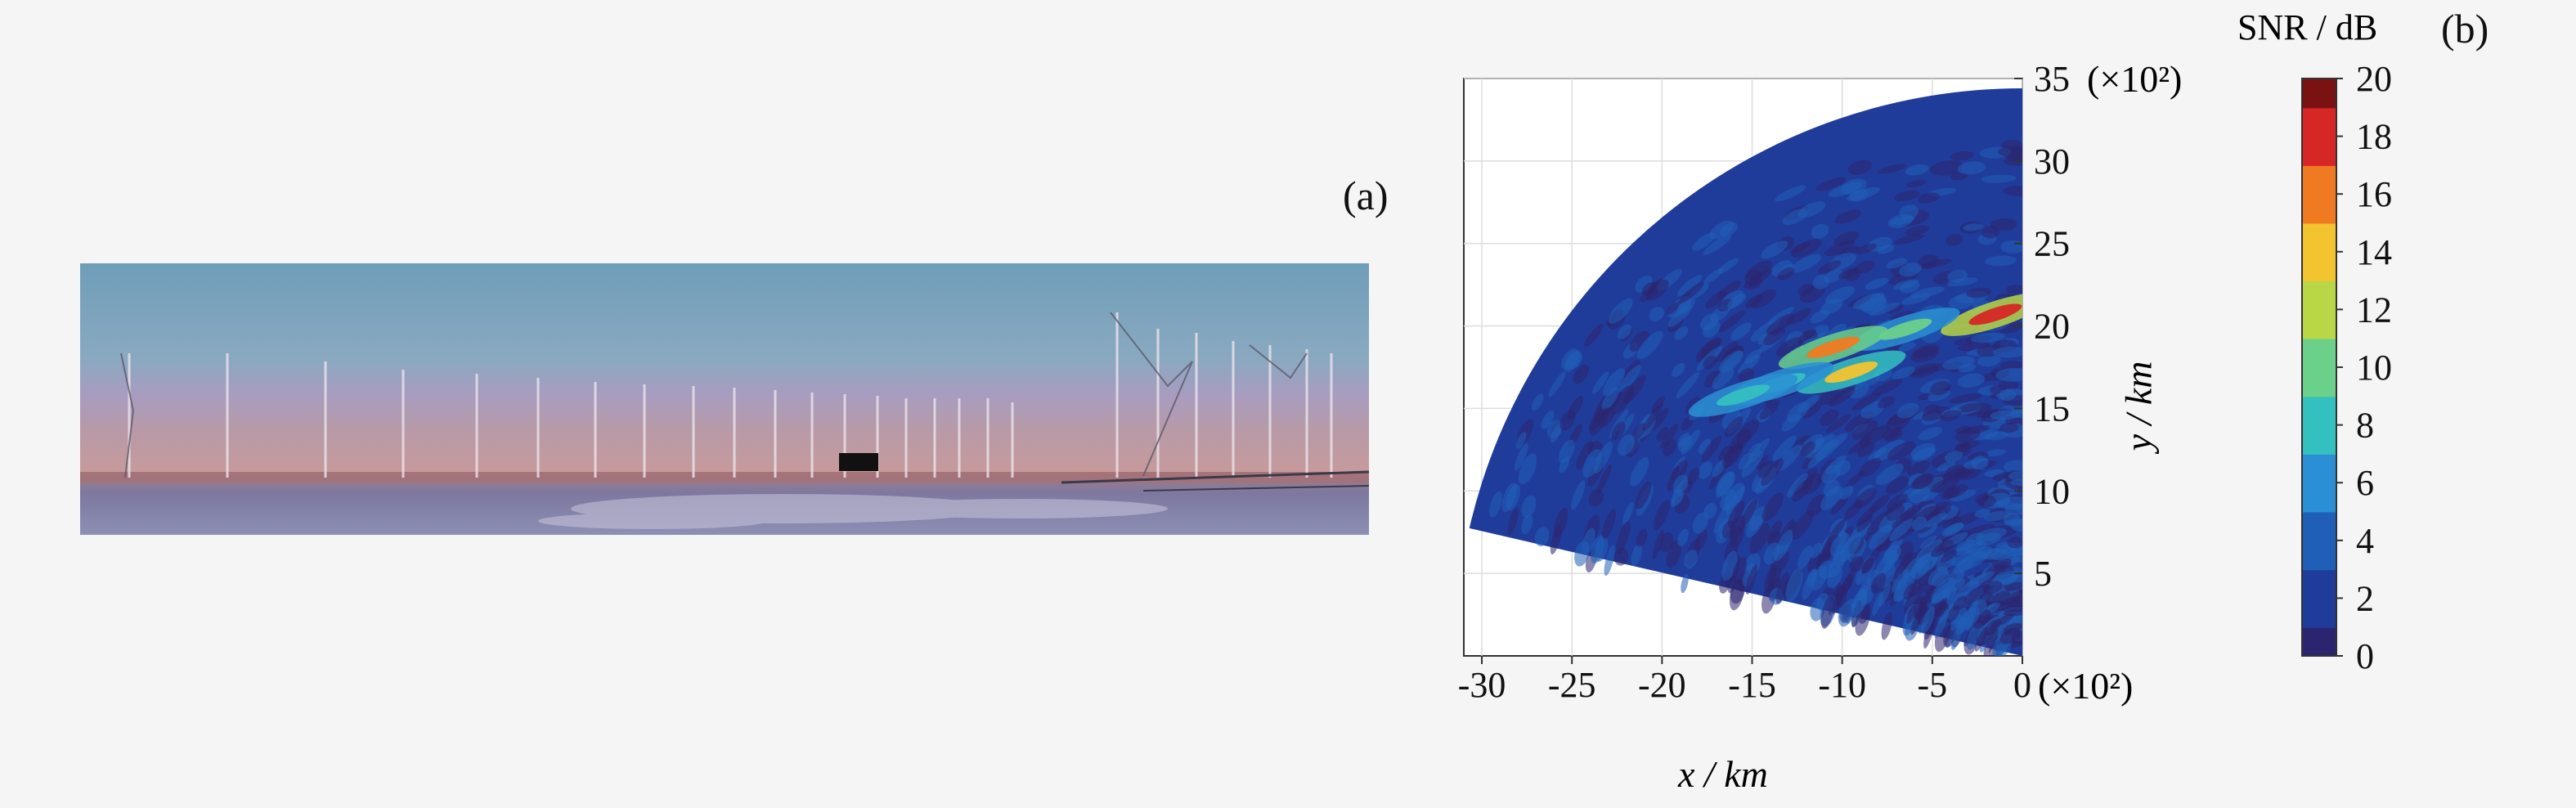  Describe the element at coordinates (1933, 685) in the screenshot. I see `x-tick-label: -5` at that location.